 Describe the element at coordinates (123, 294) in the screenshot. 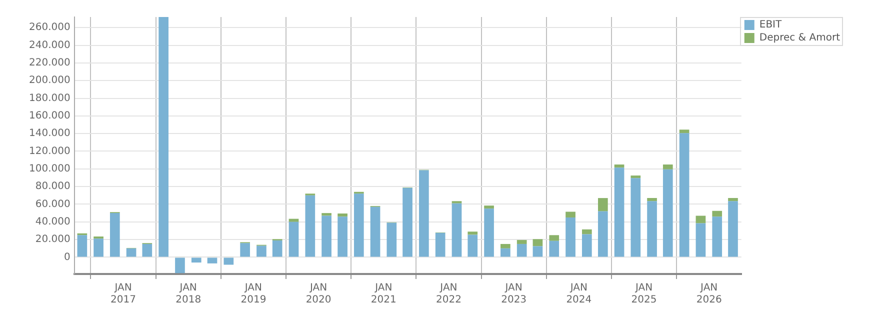

I see `x-tick-label: JAN 2017` at that location.